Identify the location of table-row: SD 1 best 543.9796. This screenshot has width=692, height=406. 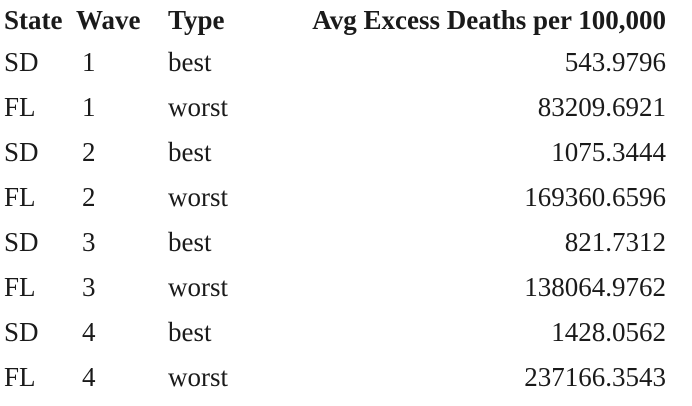
(335, 62).